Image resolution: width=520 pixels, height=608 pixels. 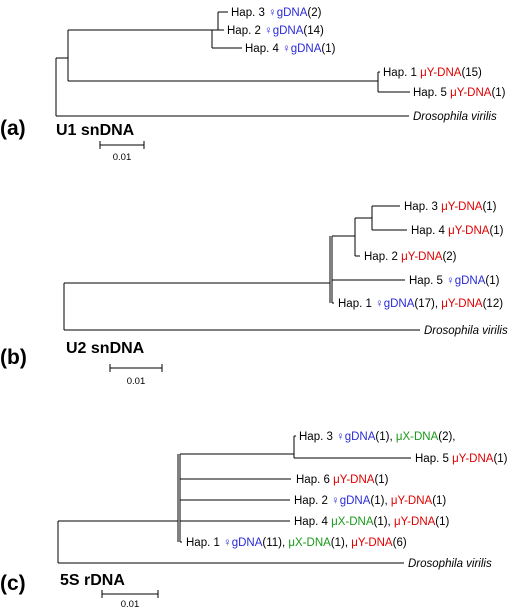 What do you see at coordinates (105, 348) in the screenshot?
I see `panel-b-title: U2 snDNA` at bounding box center [105, 348].